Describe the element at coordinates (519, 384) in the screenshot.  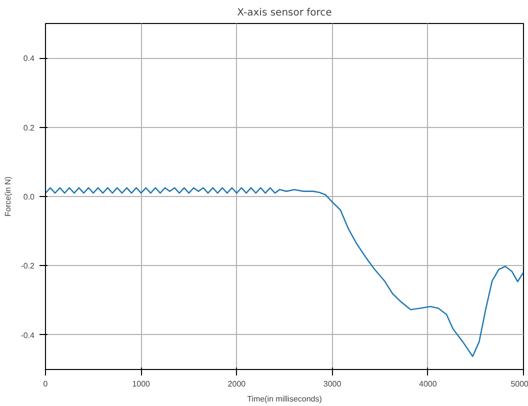
I see `x-tick-label: 5000` at that location.